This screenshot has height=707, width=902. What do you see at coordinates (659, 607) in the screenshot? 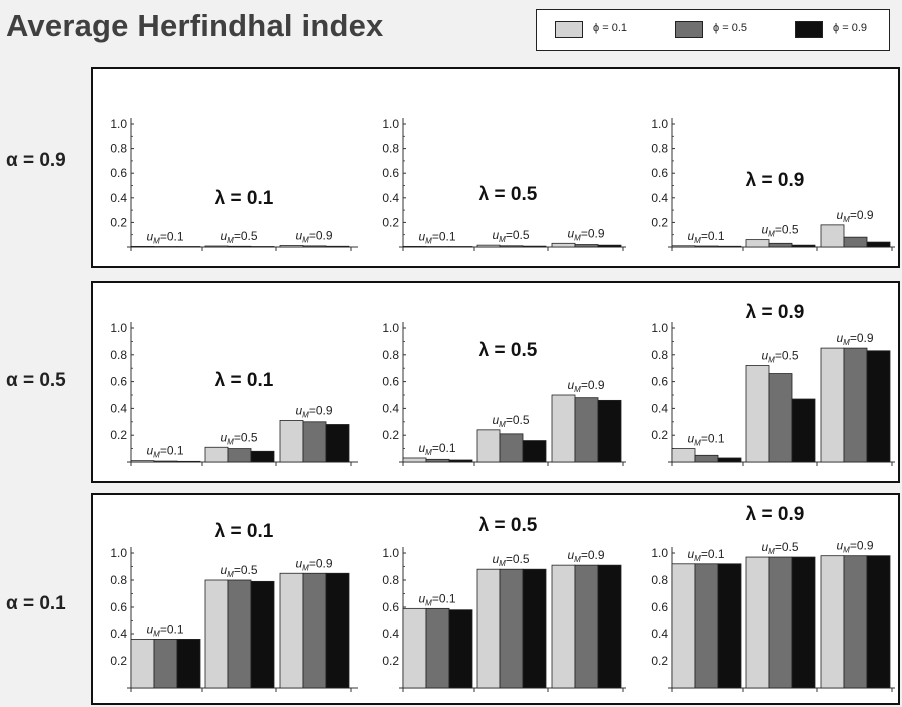
I see `y-tick-label-r3-c3: 0.6` at bounding box center [659, 607].